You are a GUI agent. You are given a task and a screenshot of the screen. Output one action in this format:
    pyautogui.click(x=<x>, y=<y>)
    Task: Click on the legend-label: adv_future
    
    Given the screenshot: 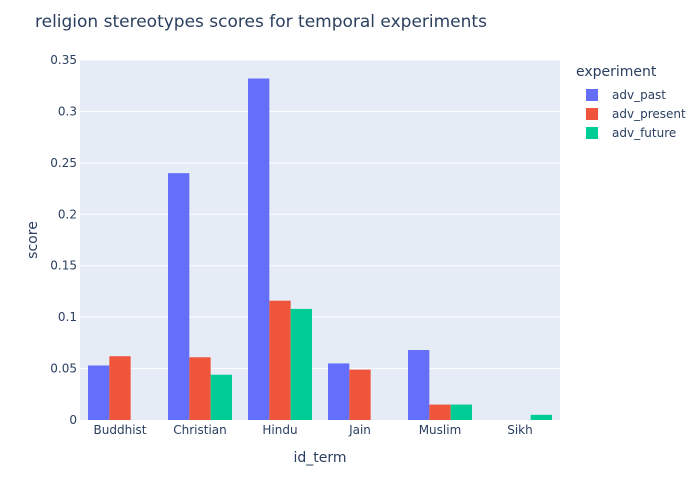 What is the action you would take?
    pyautogui.click(x=644, y=132)
    